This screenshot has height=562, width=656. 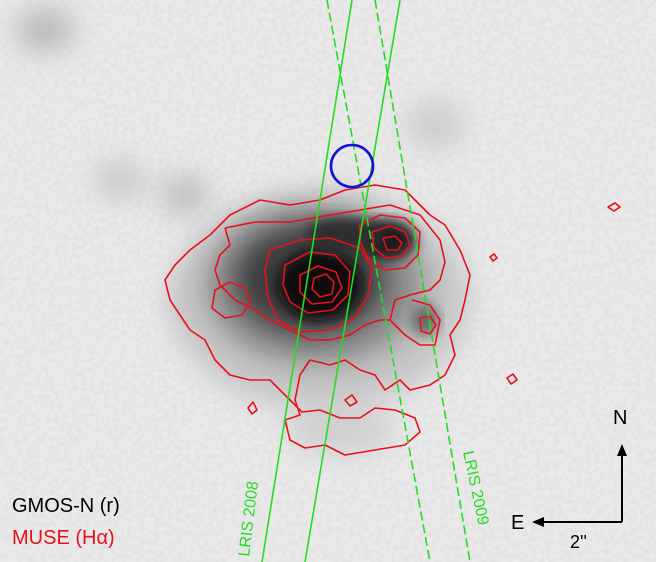 I want to click on slit-2009-right-edge, so click(x=422, y=281).